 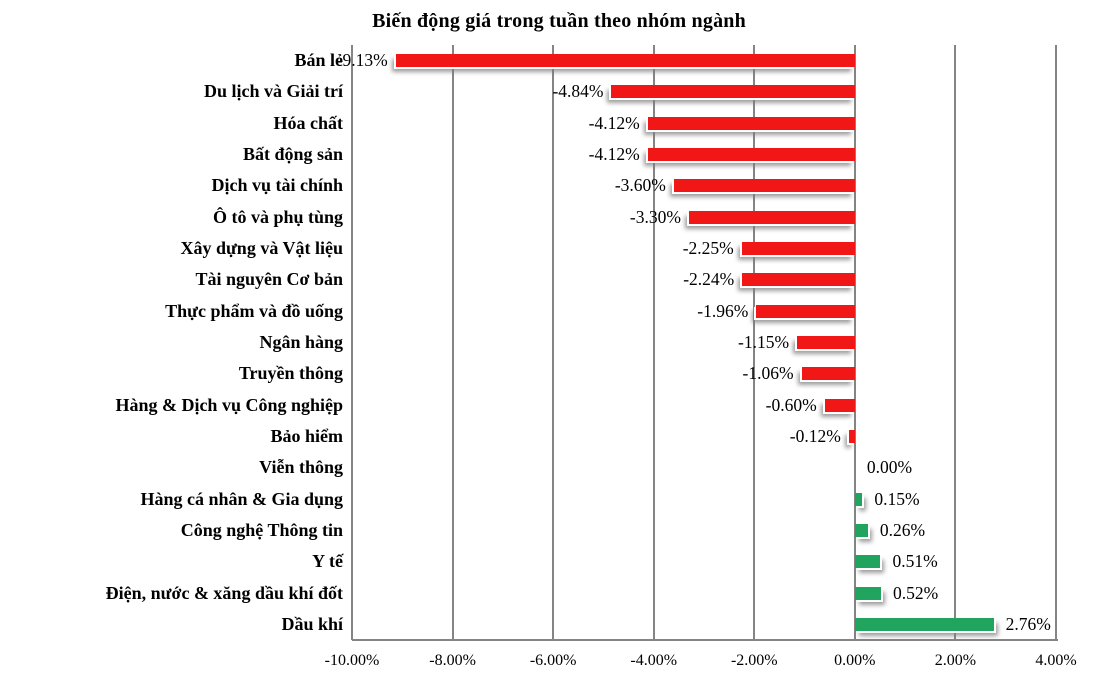 What do you see at coordinates (815, 435) in the screenshot?
I see `value-label: -0.12%` at bounding box center [815, 435].